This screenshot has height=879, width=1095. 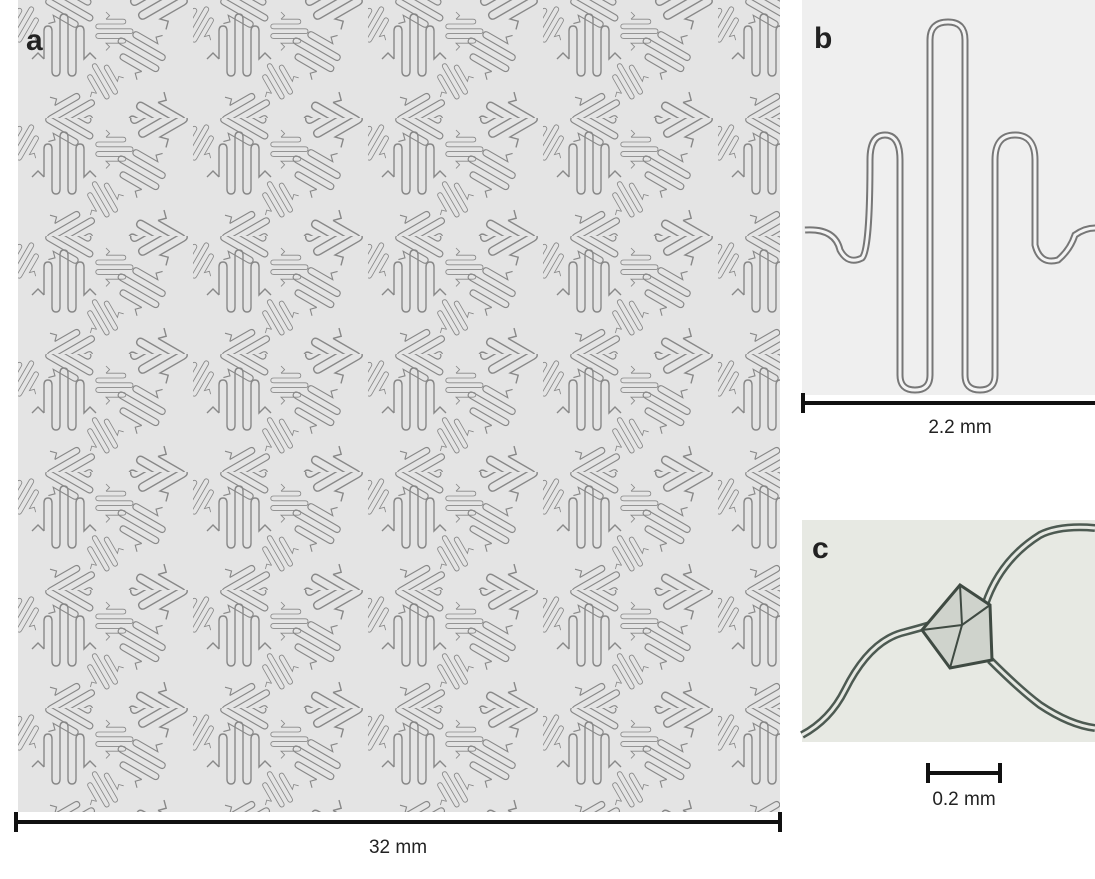 I want to click on panel-c: c 0.2 mm, so click(x=947, y=665).